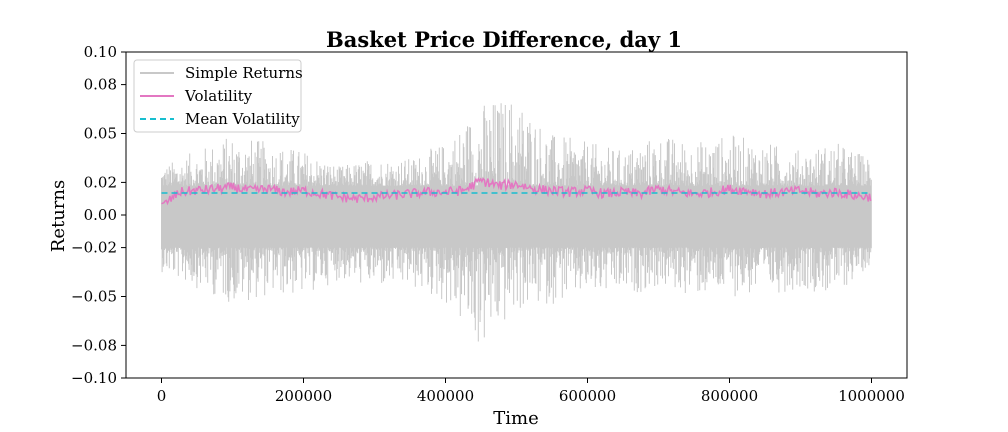 The width and height of the screenshot is (1008, 432). Describe the element at coordinates (58, 216) in the screenshot. I see `y-axis-label: Returns` at that location.